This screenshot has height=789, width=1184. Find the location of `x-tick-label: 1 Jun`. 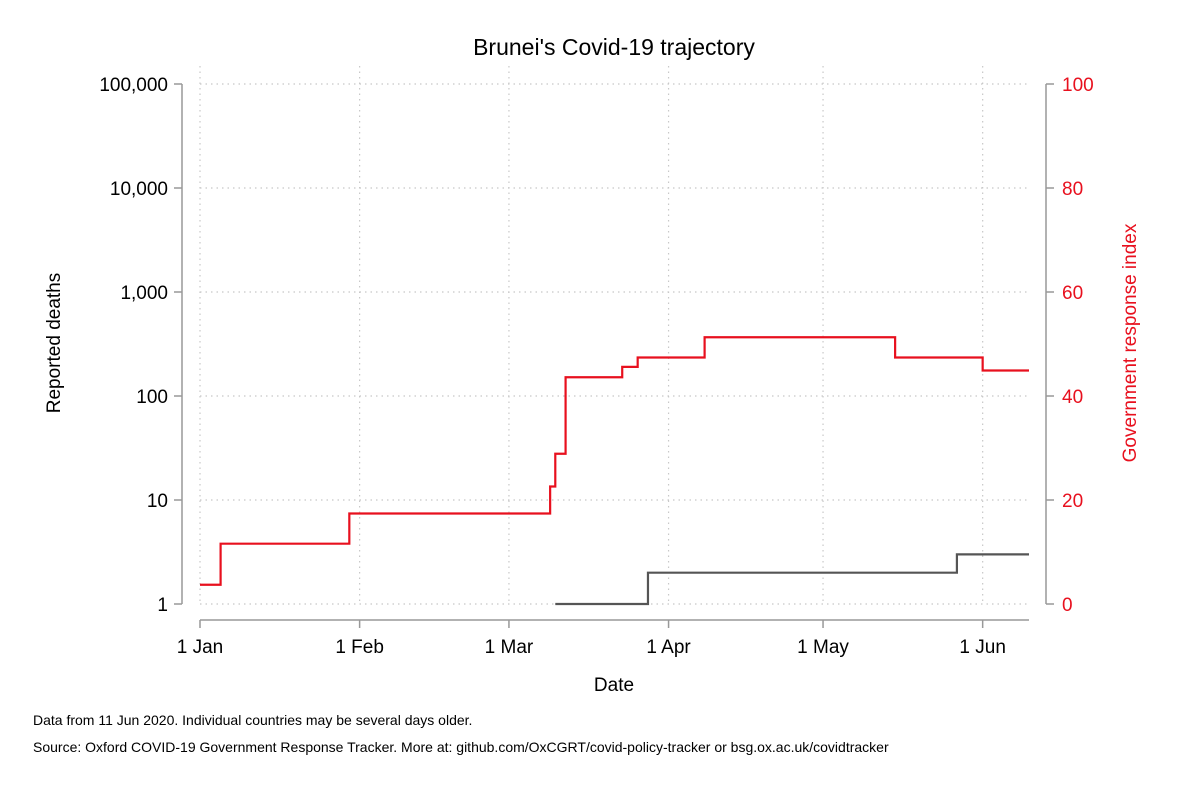

x-tick-label: 1 Jun is located at coordinates (982, 647).